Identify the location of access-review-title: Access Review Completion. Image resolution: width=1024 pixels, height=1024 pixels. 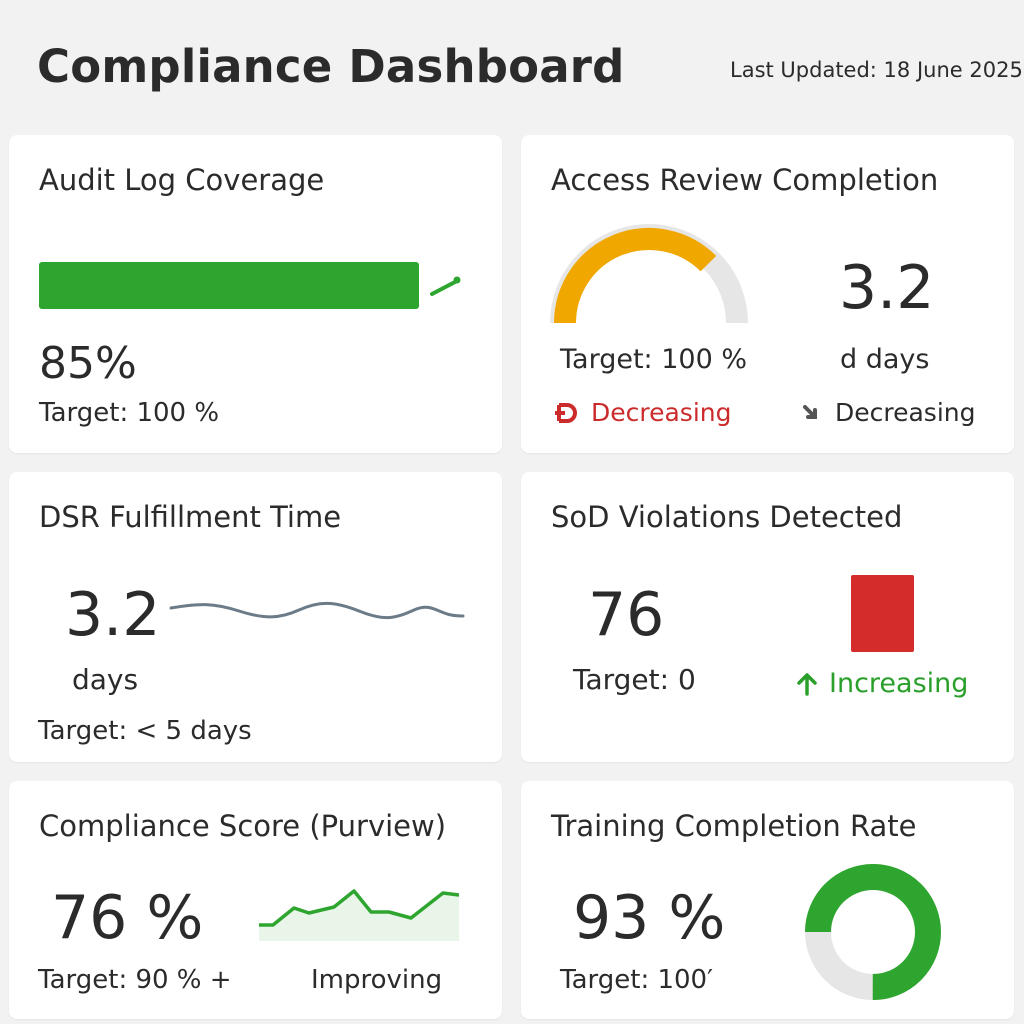
(745, 180).